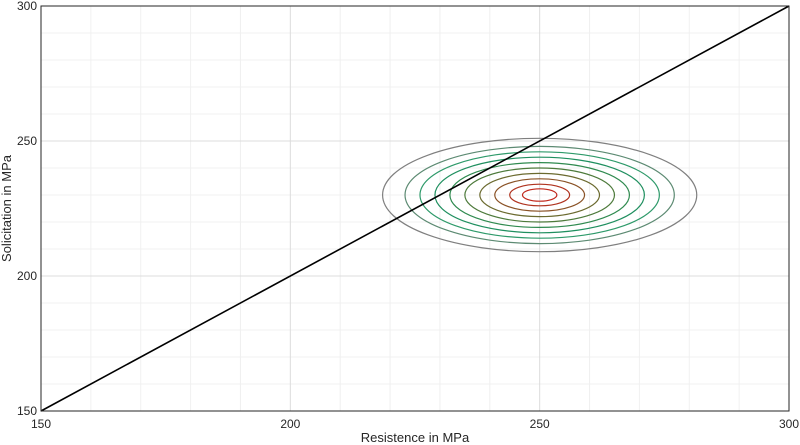  I want to click on y-axis-label: Solicitation in MPa, so click(7, 208).